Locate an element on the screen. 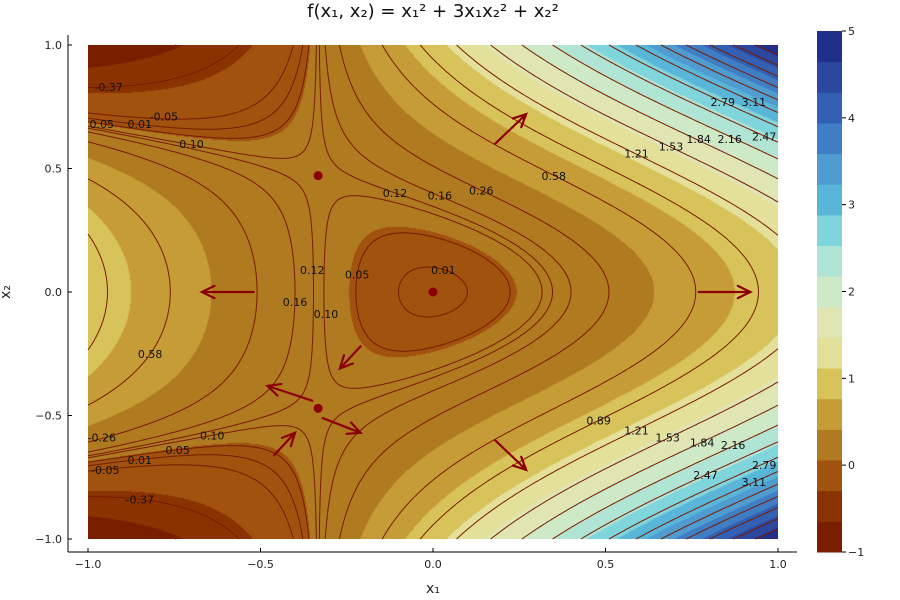  x-tick-label: −0.5 is located at coordinates (260, 564).